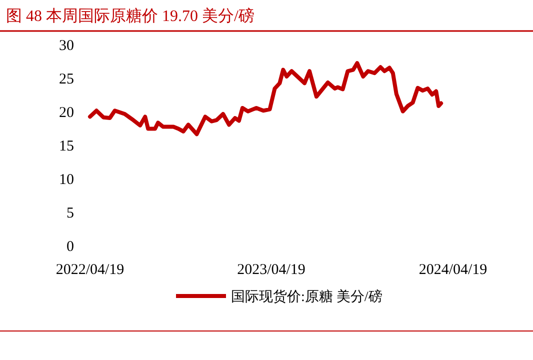  What do you see at coordinates (66, 113) in the screenshot?
I see `y-tick-label: 20` at bounding box center [66, 113].